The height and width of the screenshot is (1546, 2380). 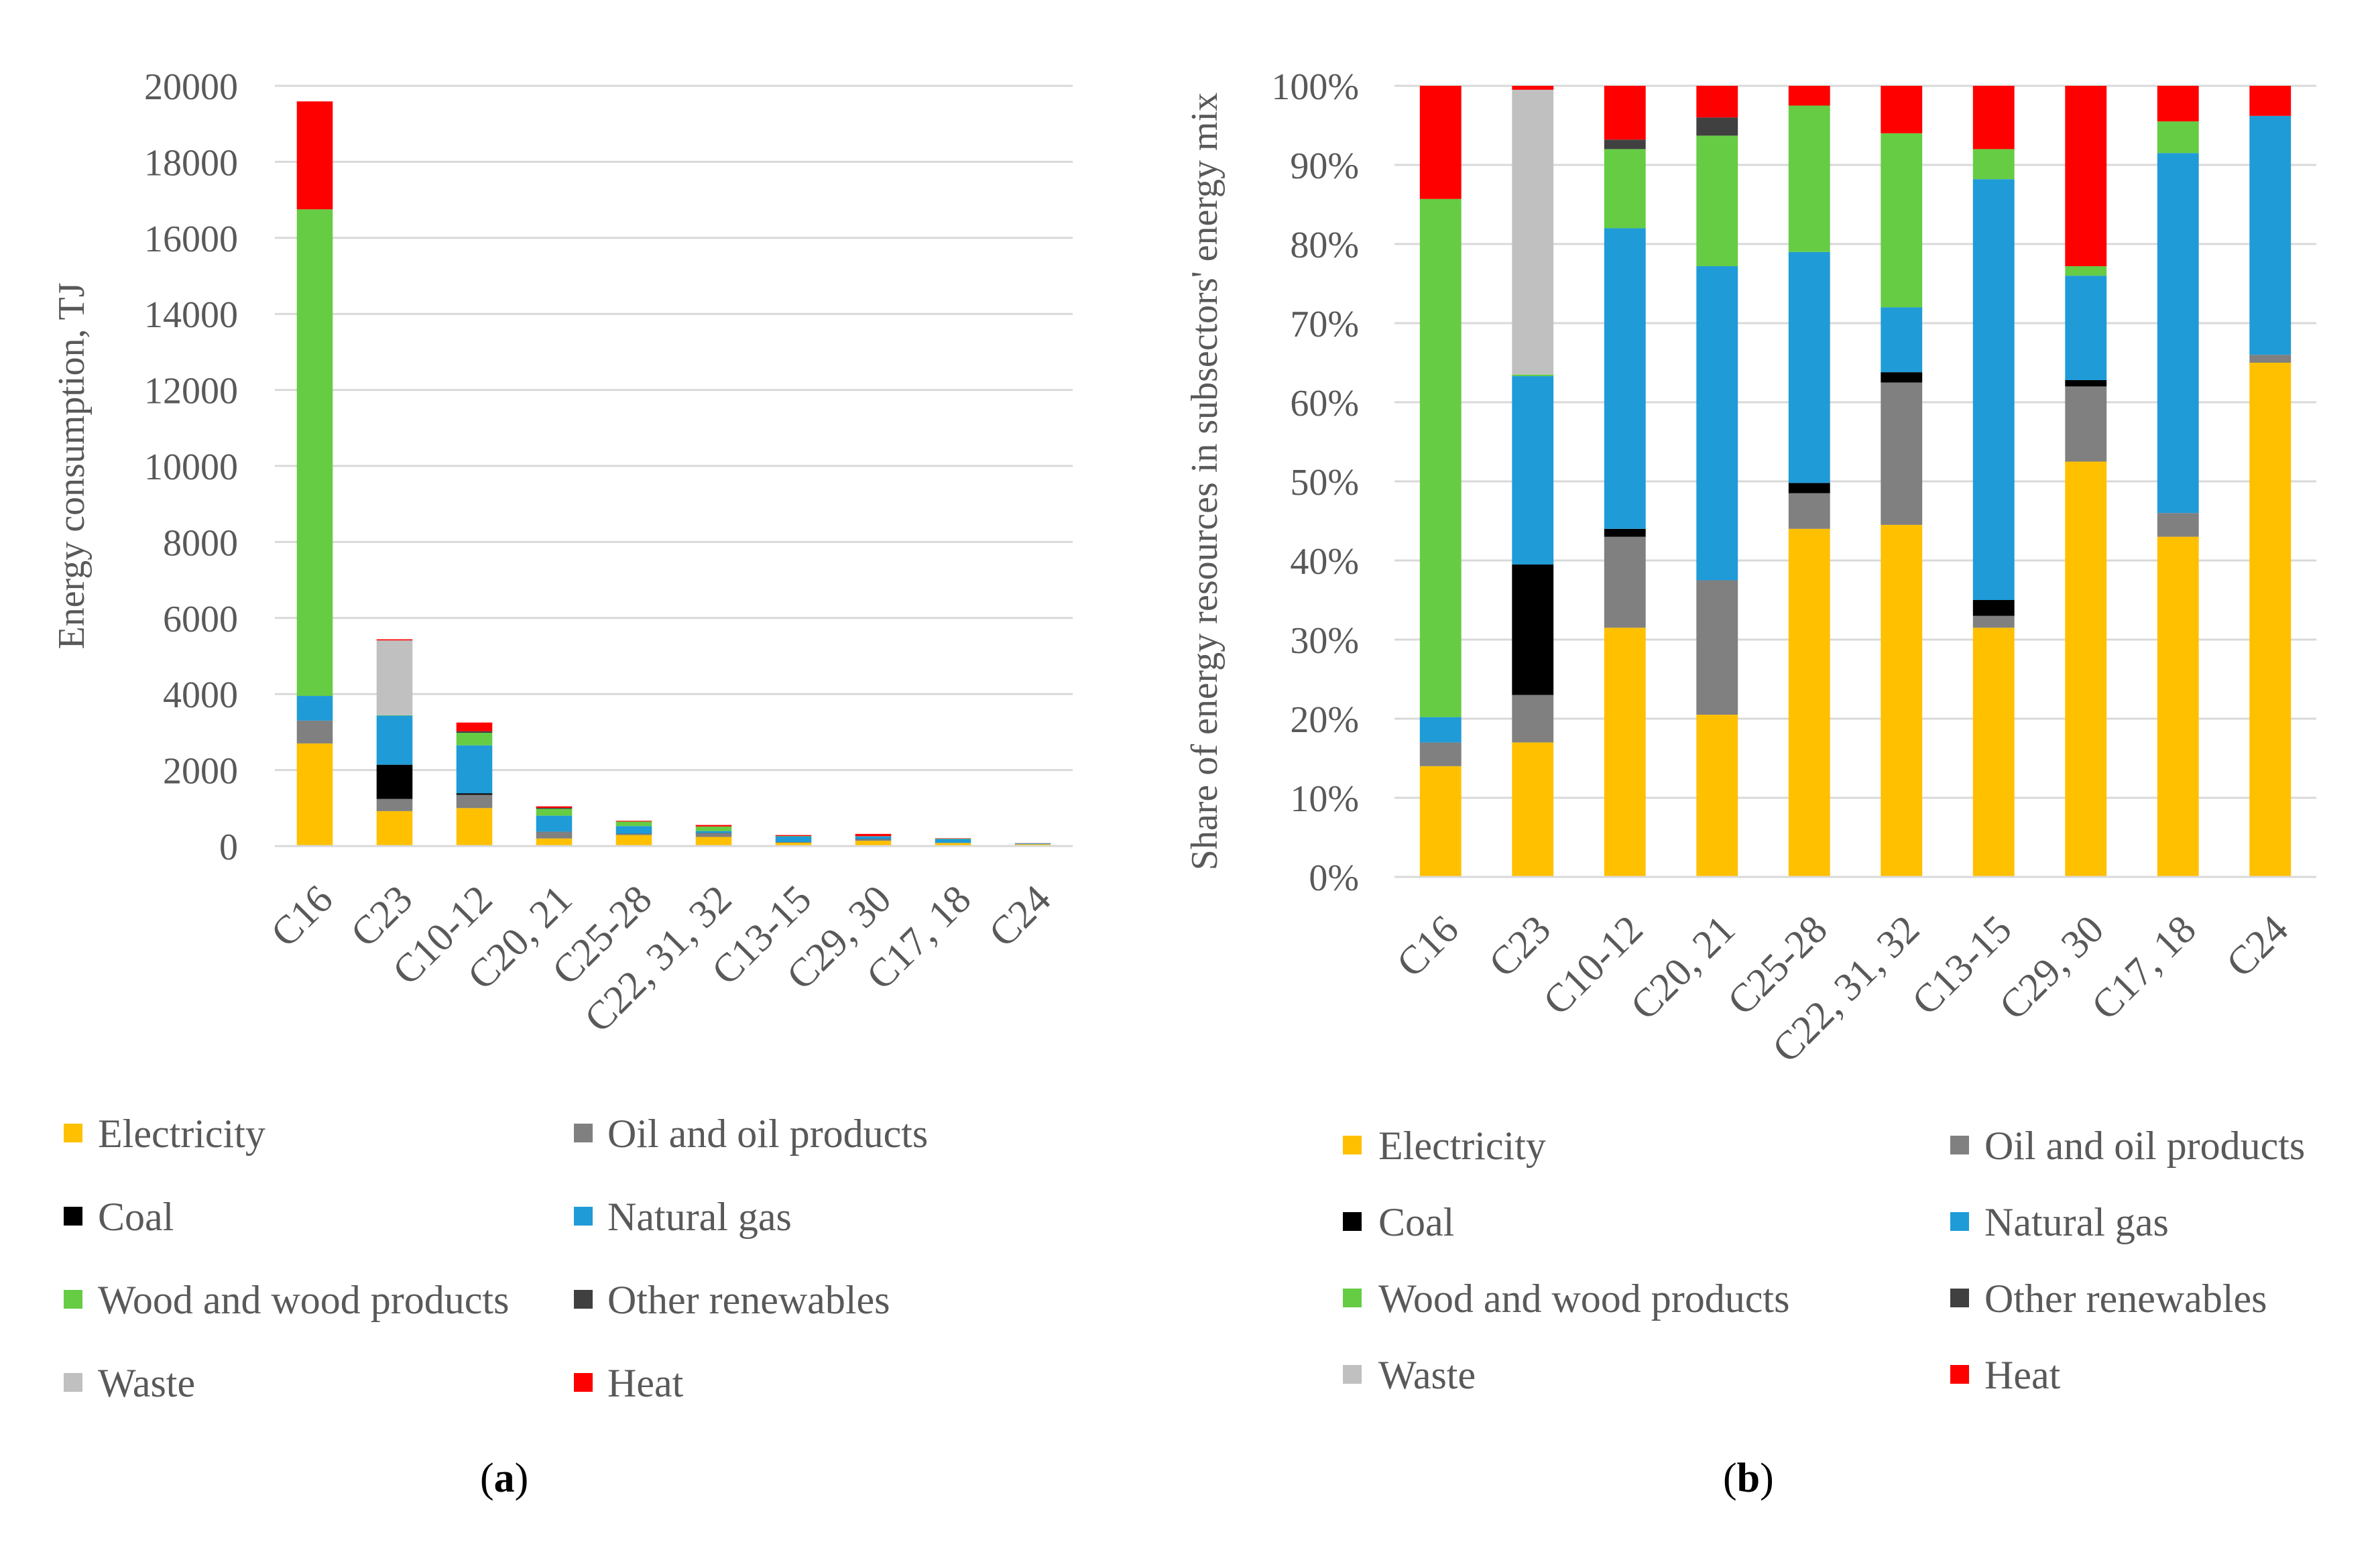 I want to click on panel-b-bar-c25-28-oil-and-oil-products, so click(x=1809, y=511).